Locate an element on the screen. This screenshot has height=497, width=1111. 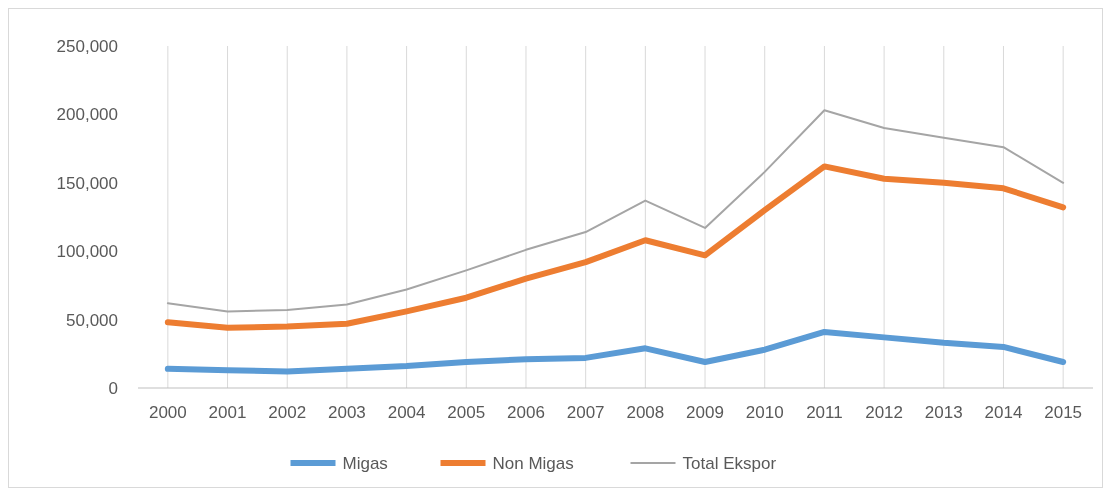
x-tick-label: 2000 is located at coordinates (167, 412).